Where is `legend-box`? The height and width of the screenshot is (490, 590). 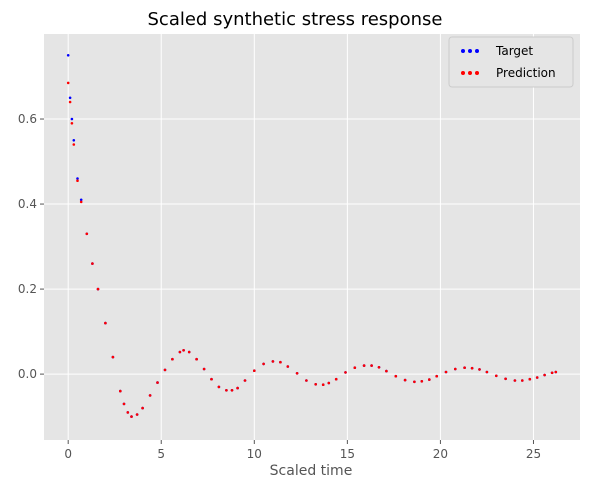
legend-box is located at coordinates (511, 62).